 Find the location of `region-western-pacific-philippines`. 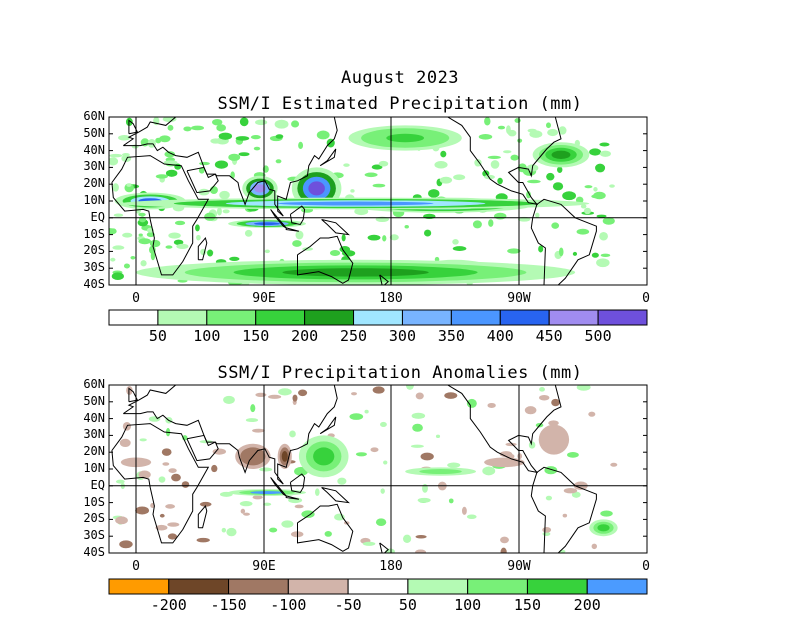

region-western-pacific-philippines is located at coordinates (316, 188).